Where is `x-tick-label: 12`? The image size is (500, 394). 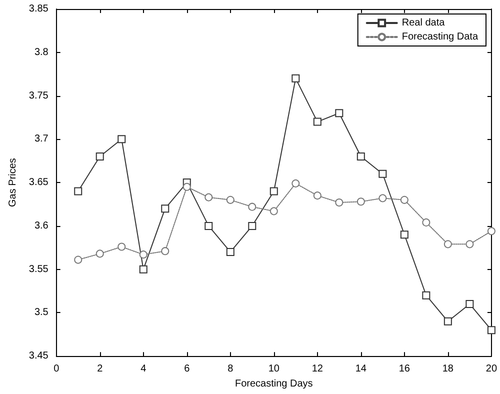
x-tick-label: 12 is located at coordinates (318, 369).